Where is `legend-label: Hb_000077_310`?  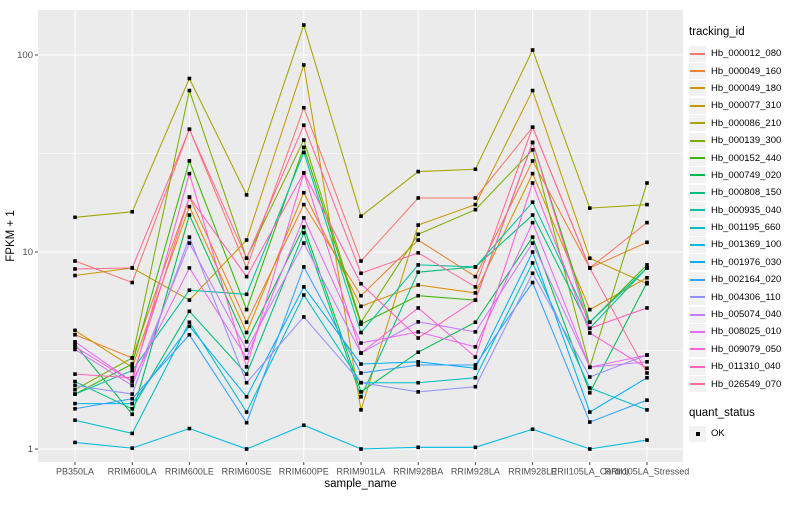
legend-label: Hb_000077_310 is located at coordinates (746, 106).